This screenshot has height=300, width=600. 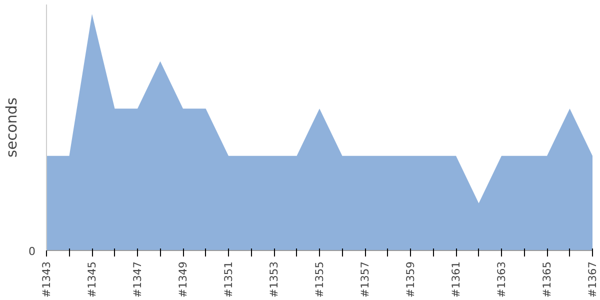 I want to click on x-tick-label: #1355, so click(x=319, y=279).